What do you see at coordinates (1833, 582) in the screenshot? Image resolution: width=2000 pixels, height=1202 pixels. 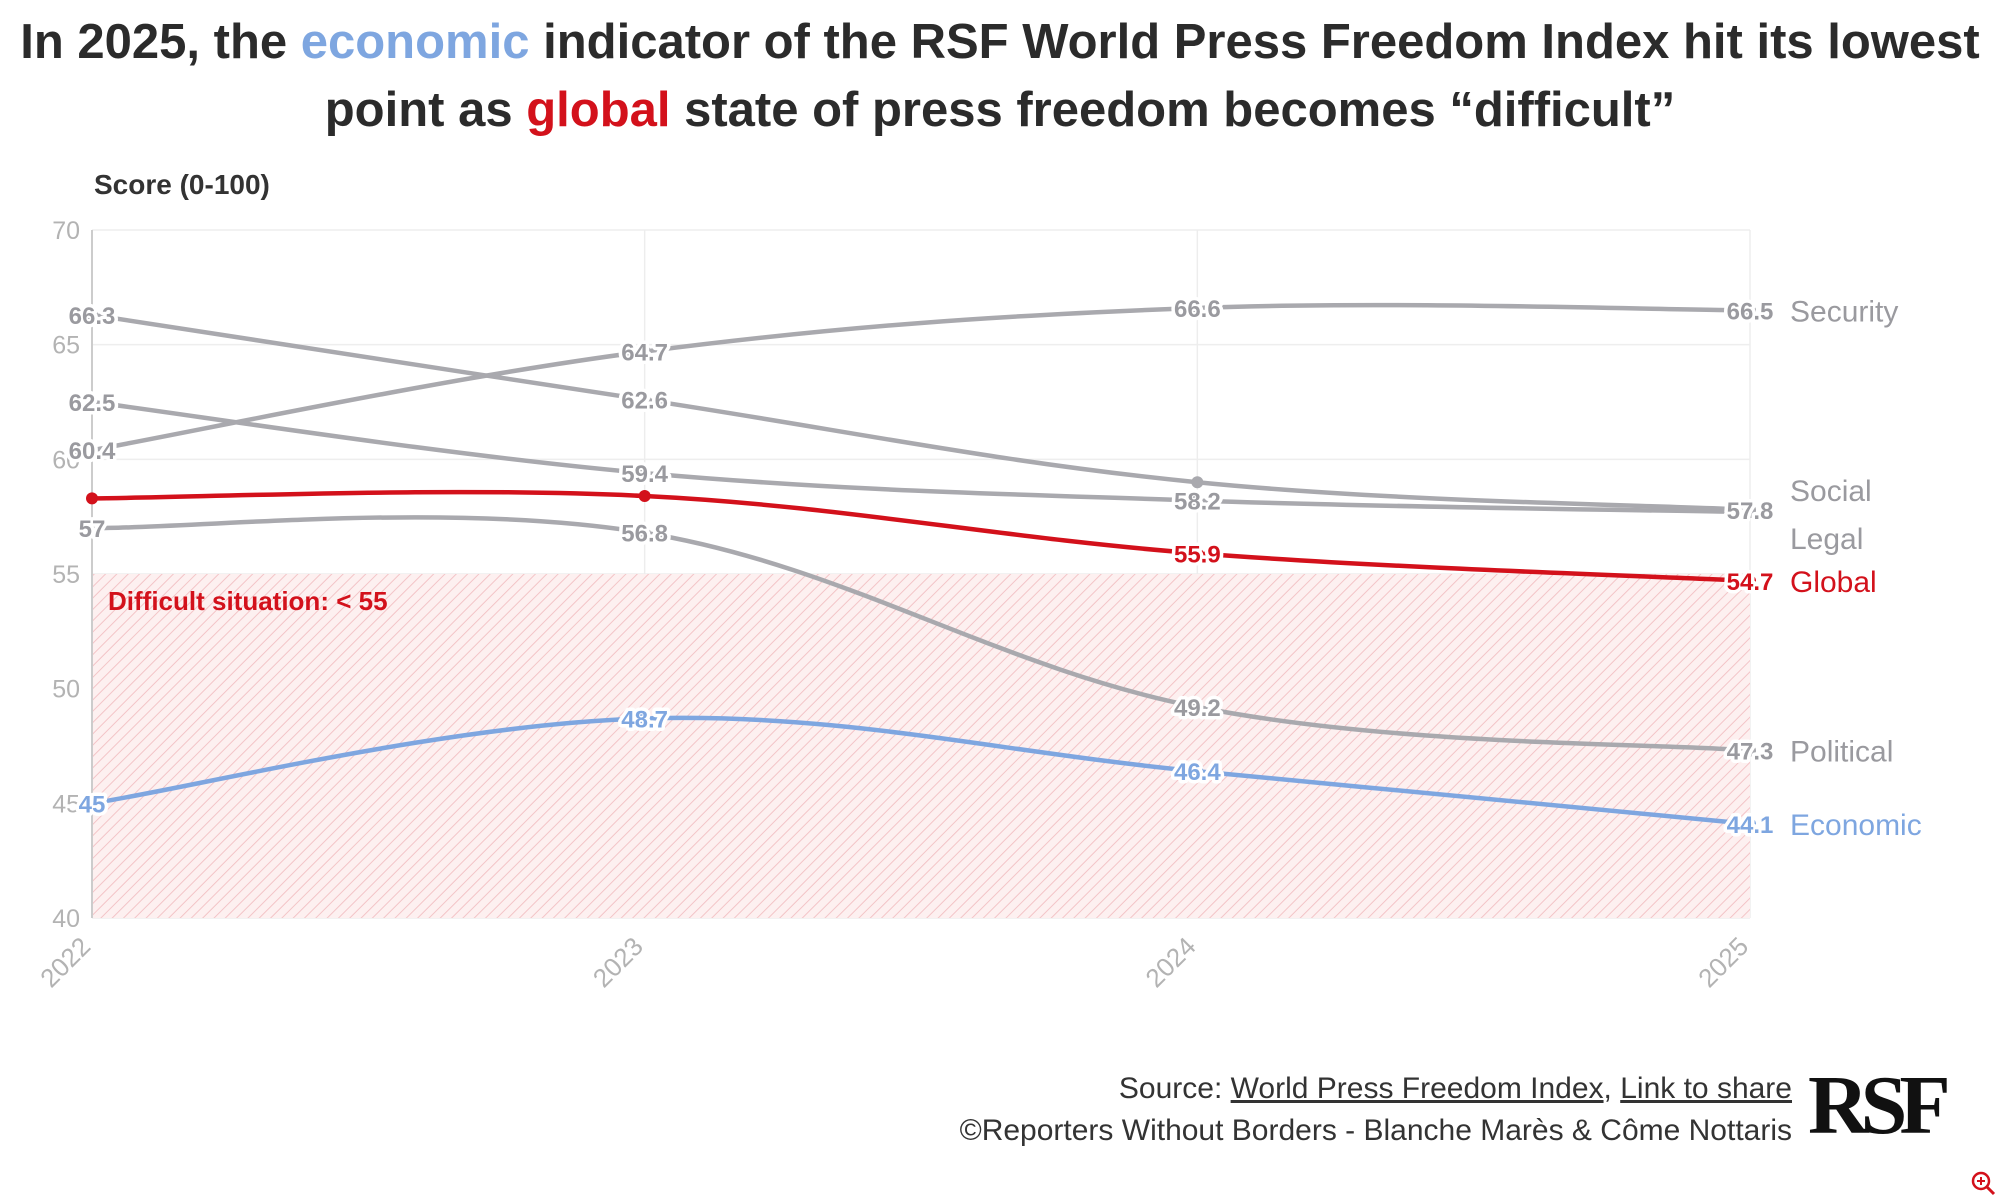 I see `series-name-global: Global` at bounding box center [1833, 582].